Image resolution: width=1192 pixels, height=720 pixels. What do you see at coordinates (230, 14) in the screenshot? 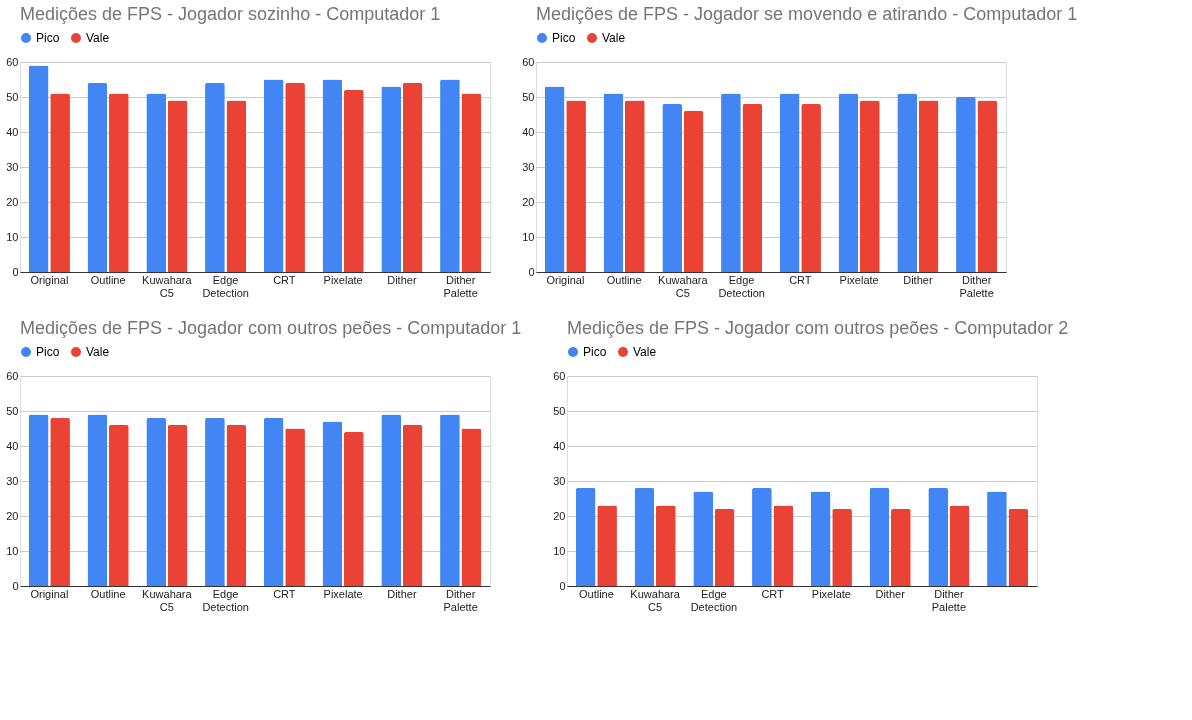
I see `chart-title: Medições de FPS - Jogador sozinho - Computador 1` at bounding box center [230, 14].